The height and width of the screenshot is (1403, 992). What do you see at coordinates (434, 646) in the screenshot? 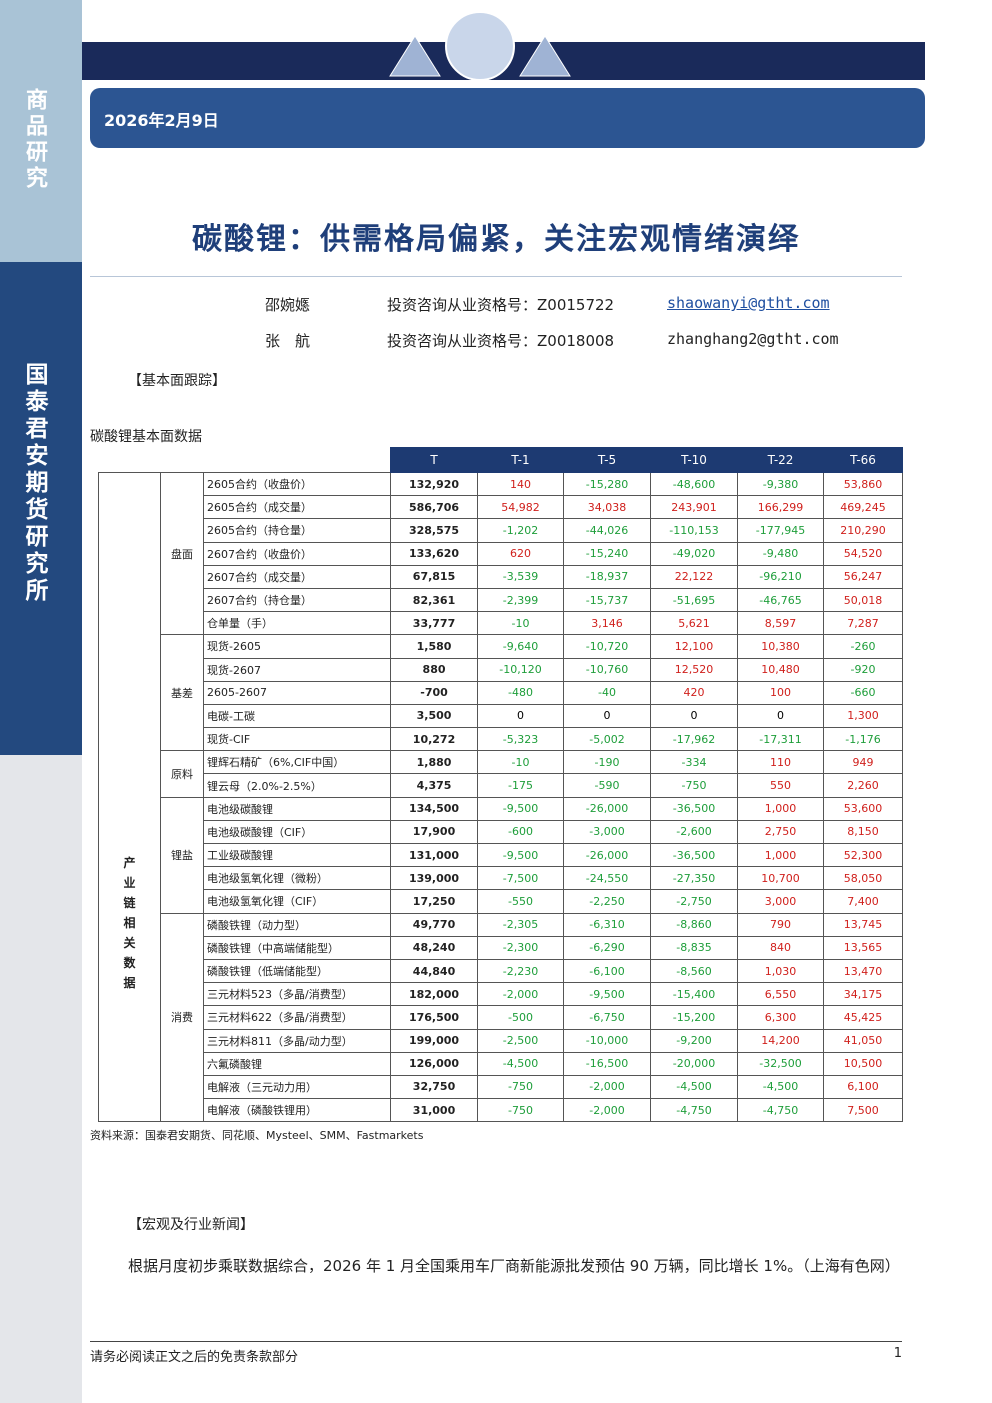
I see `cell-value: 1,580` at bounding box center [434, 646].